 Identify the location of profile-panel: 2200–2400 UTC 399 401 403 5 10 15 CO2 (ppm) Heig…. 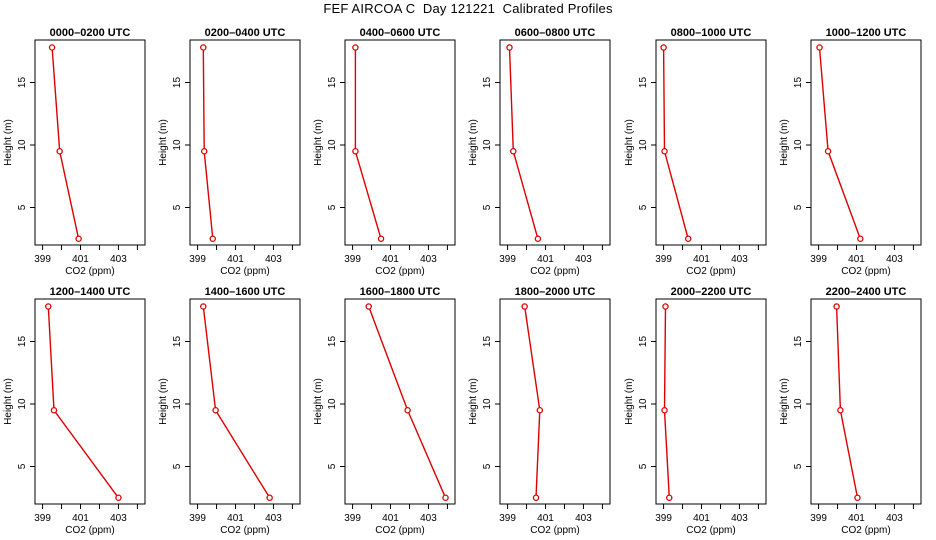
(850, 411).